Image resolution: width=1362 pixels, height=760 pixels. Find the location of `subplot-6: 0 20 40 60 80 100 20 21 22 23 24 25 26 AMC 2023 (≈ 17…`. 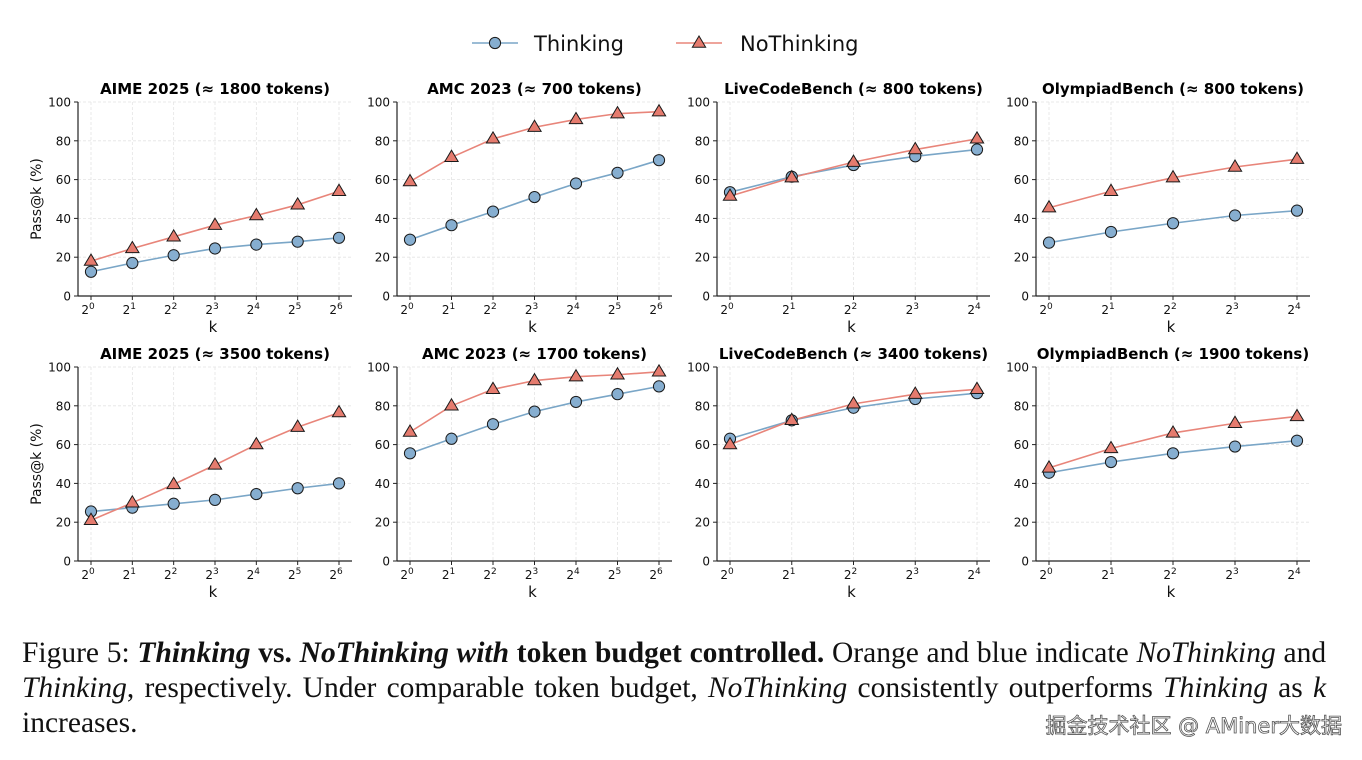

subplot-6: 0 20 40 60 80 100 20 21 22 23 24 25 26 AMC 2023 (≈ 17… is located at coordinates (519, 473).